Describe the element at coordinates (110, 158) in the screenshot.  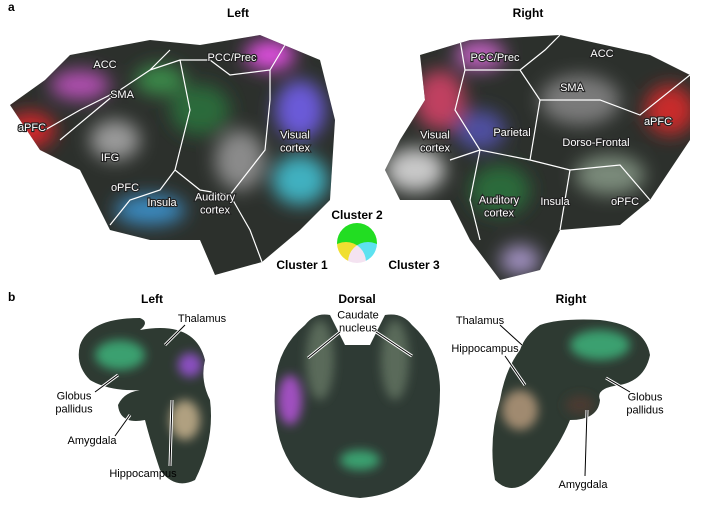
I see `region-label: IFG` at that location.